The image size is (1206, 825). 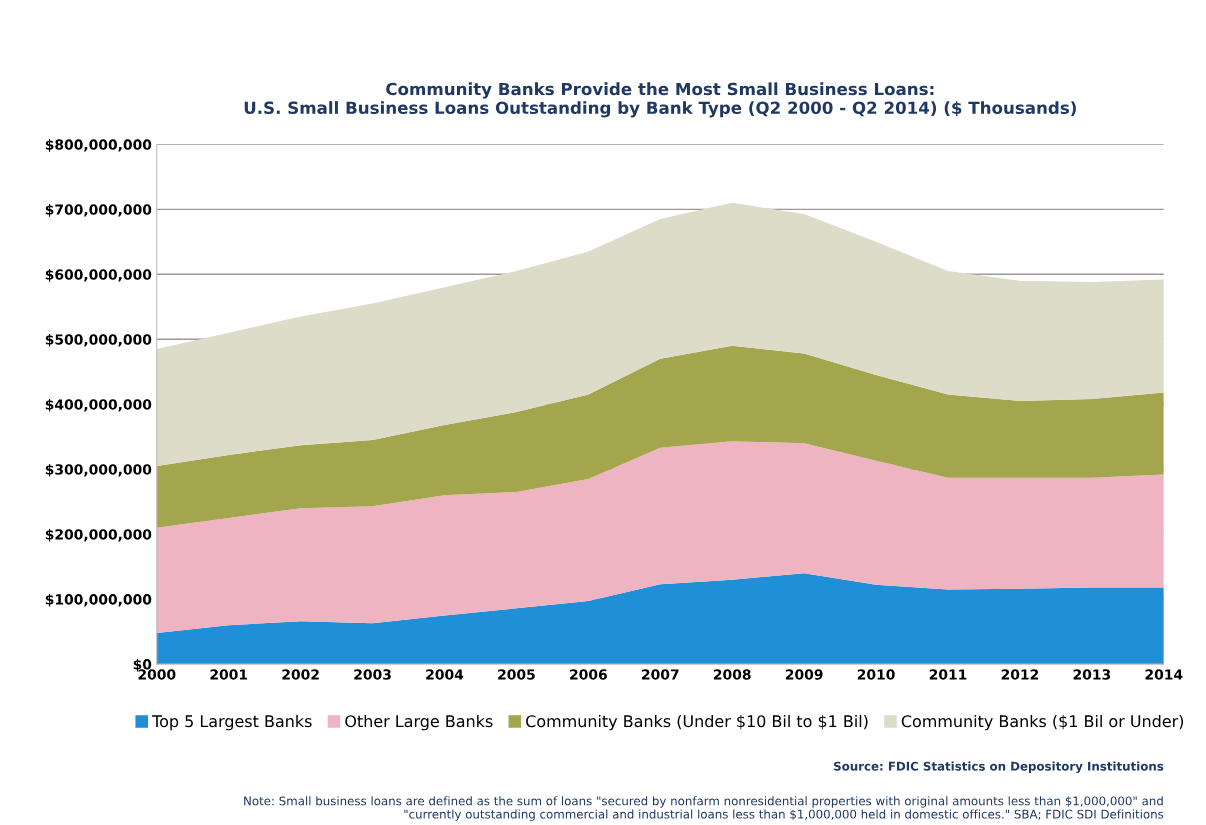 What do you see at coordinates (419, 722) in the screenshot?
I see `legend-label: Other Large Banks` at bounding box center [419, 722].